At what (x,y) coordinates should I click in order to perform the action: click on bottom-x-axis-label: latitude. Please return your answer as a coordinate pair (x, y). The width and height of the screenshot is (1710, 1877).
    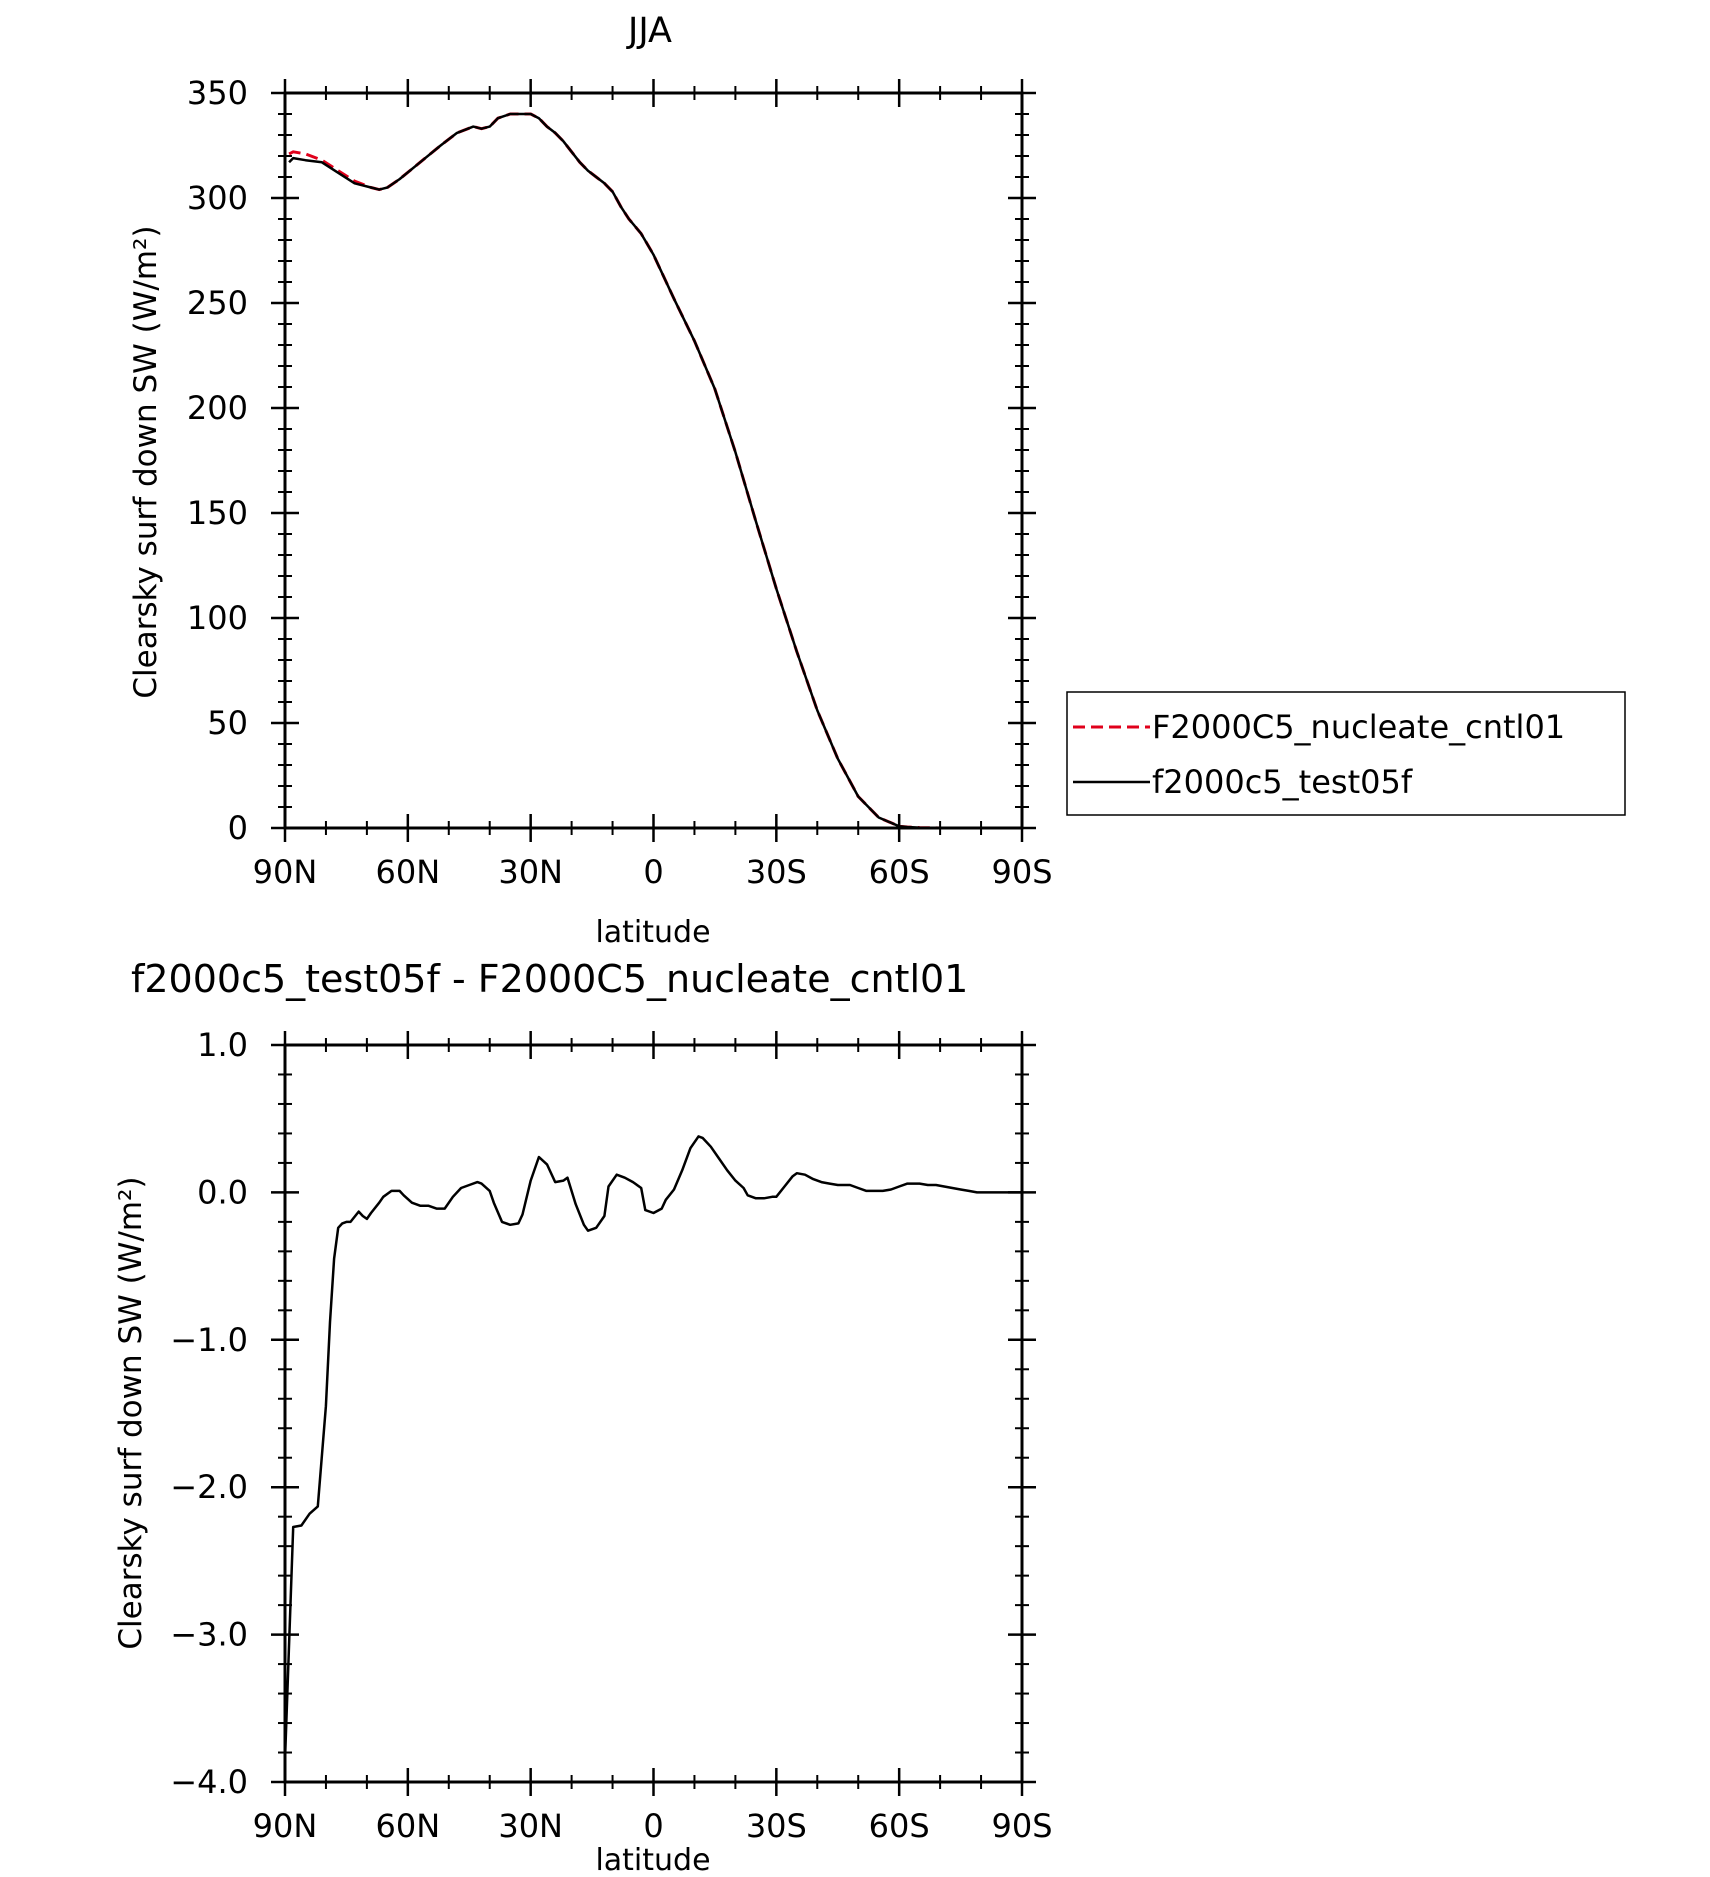
    Looking at the image, I should click on (652, 1860).